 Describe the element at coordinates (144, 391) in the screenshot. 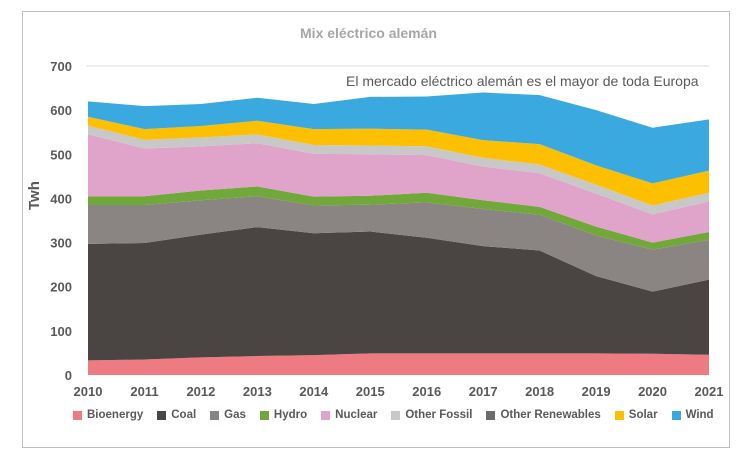

I see `x-tick-label: 2011` at that location.